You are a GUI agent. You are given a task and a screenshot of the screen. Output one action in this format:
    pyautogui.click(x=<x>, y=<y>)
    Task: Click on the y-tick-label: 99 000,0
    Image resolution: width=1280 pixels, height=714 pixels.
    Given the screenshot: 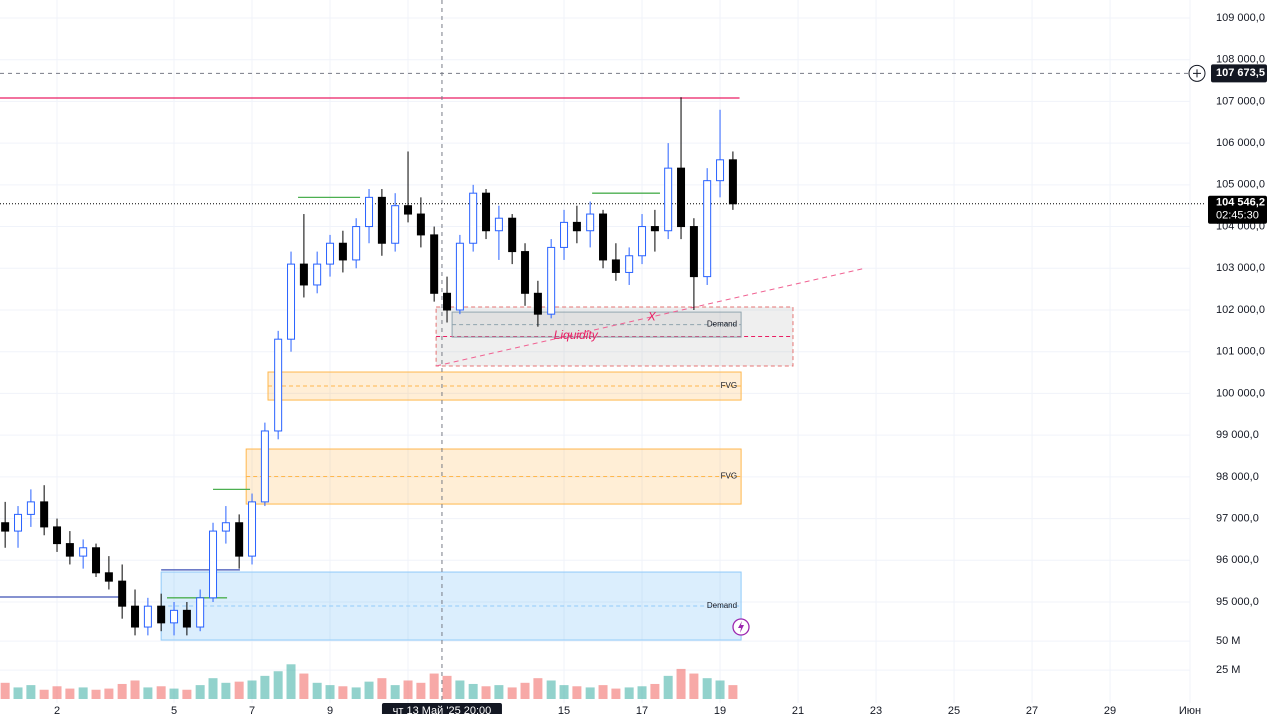 What is the action you would take?
    pyautogui.click(x=1237, y=435)
    